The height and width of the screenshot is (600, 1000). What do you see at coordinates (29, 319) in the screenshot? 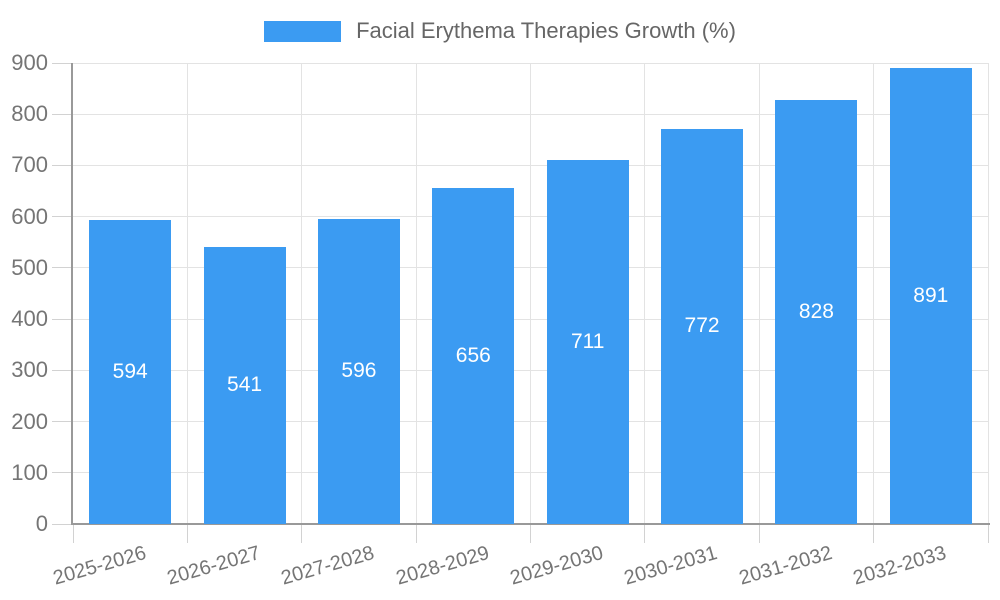
I see `y-axis-tick-label: 400` at bounding box center [29, 319].